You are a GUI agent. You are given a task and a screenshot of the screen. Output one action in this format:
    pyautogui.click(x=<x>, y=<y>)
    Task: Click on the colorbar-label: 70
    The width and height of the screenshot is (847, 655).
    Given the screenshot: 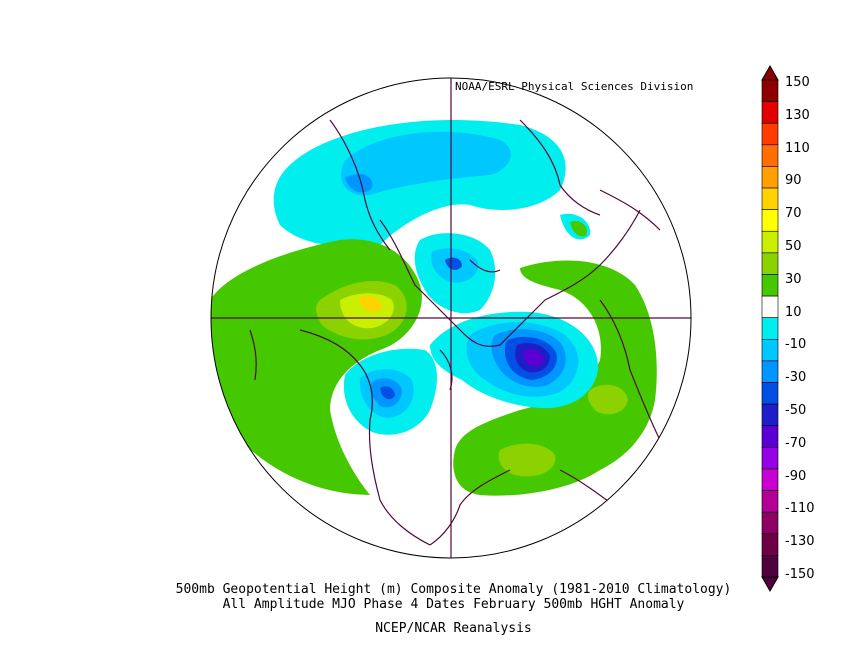 What is the action you would take?
    pyautogui.click(x=793, y=214)
    